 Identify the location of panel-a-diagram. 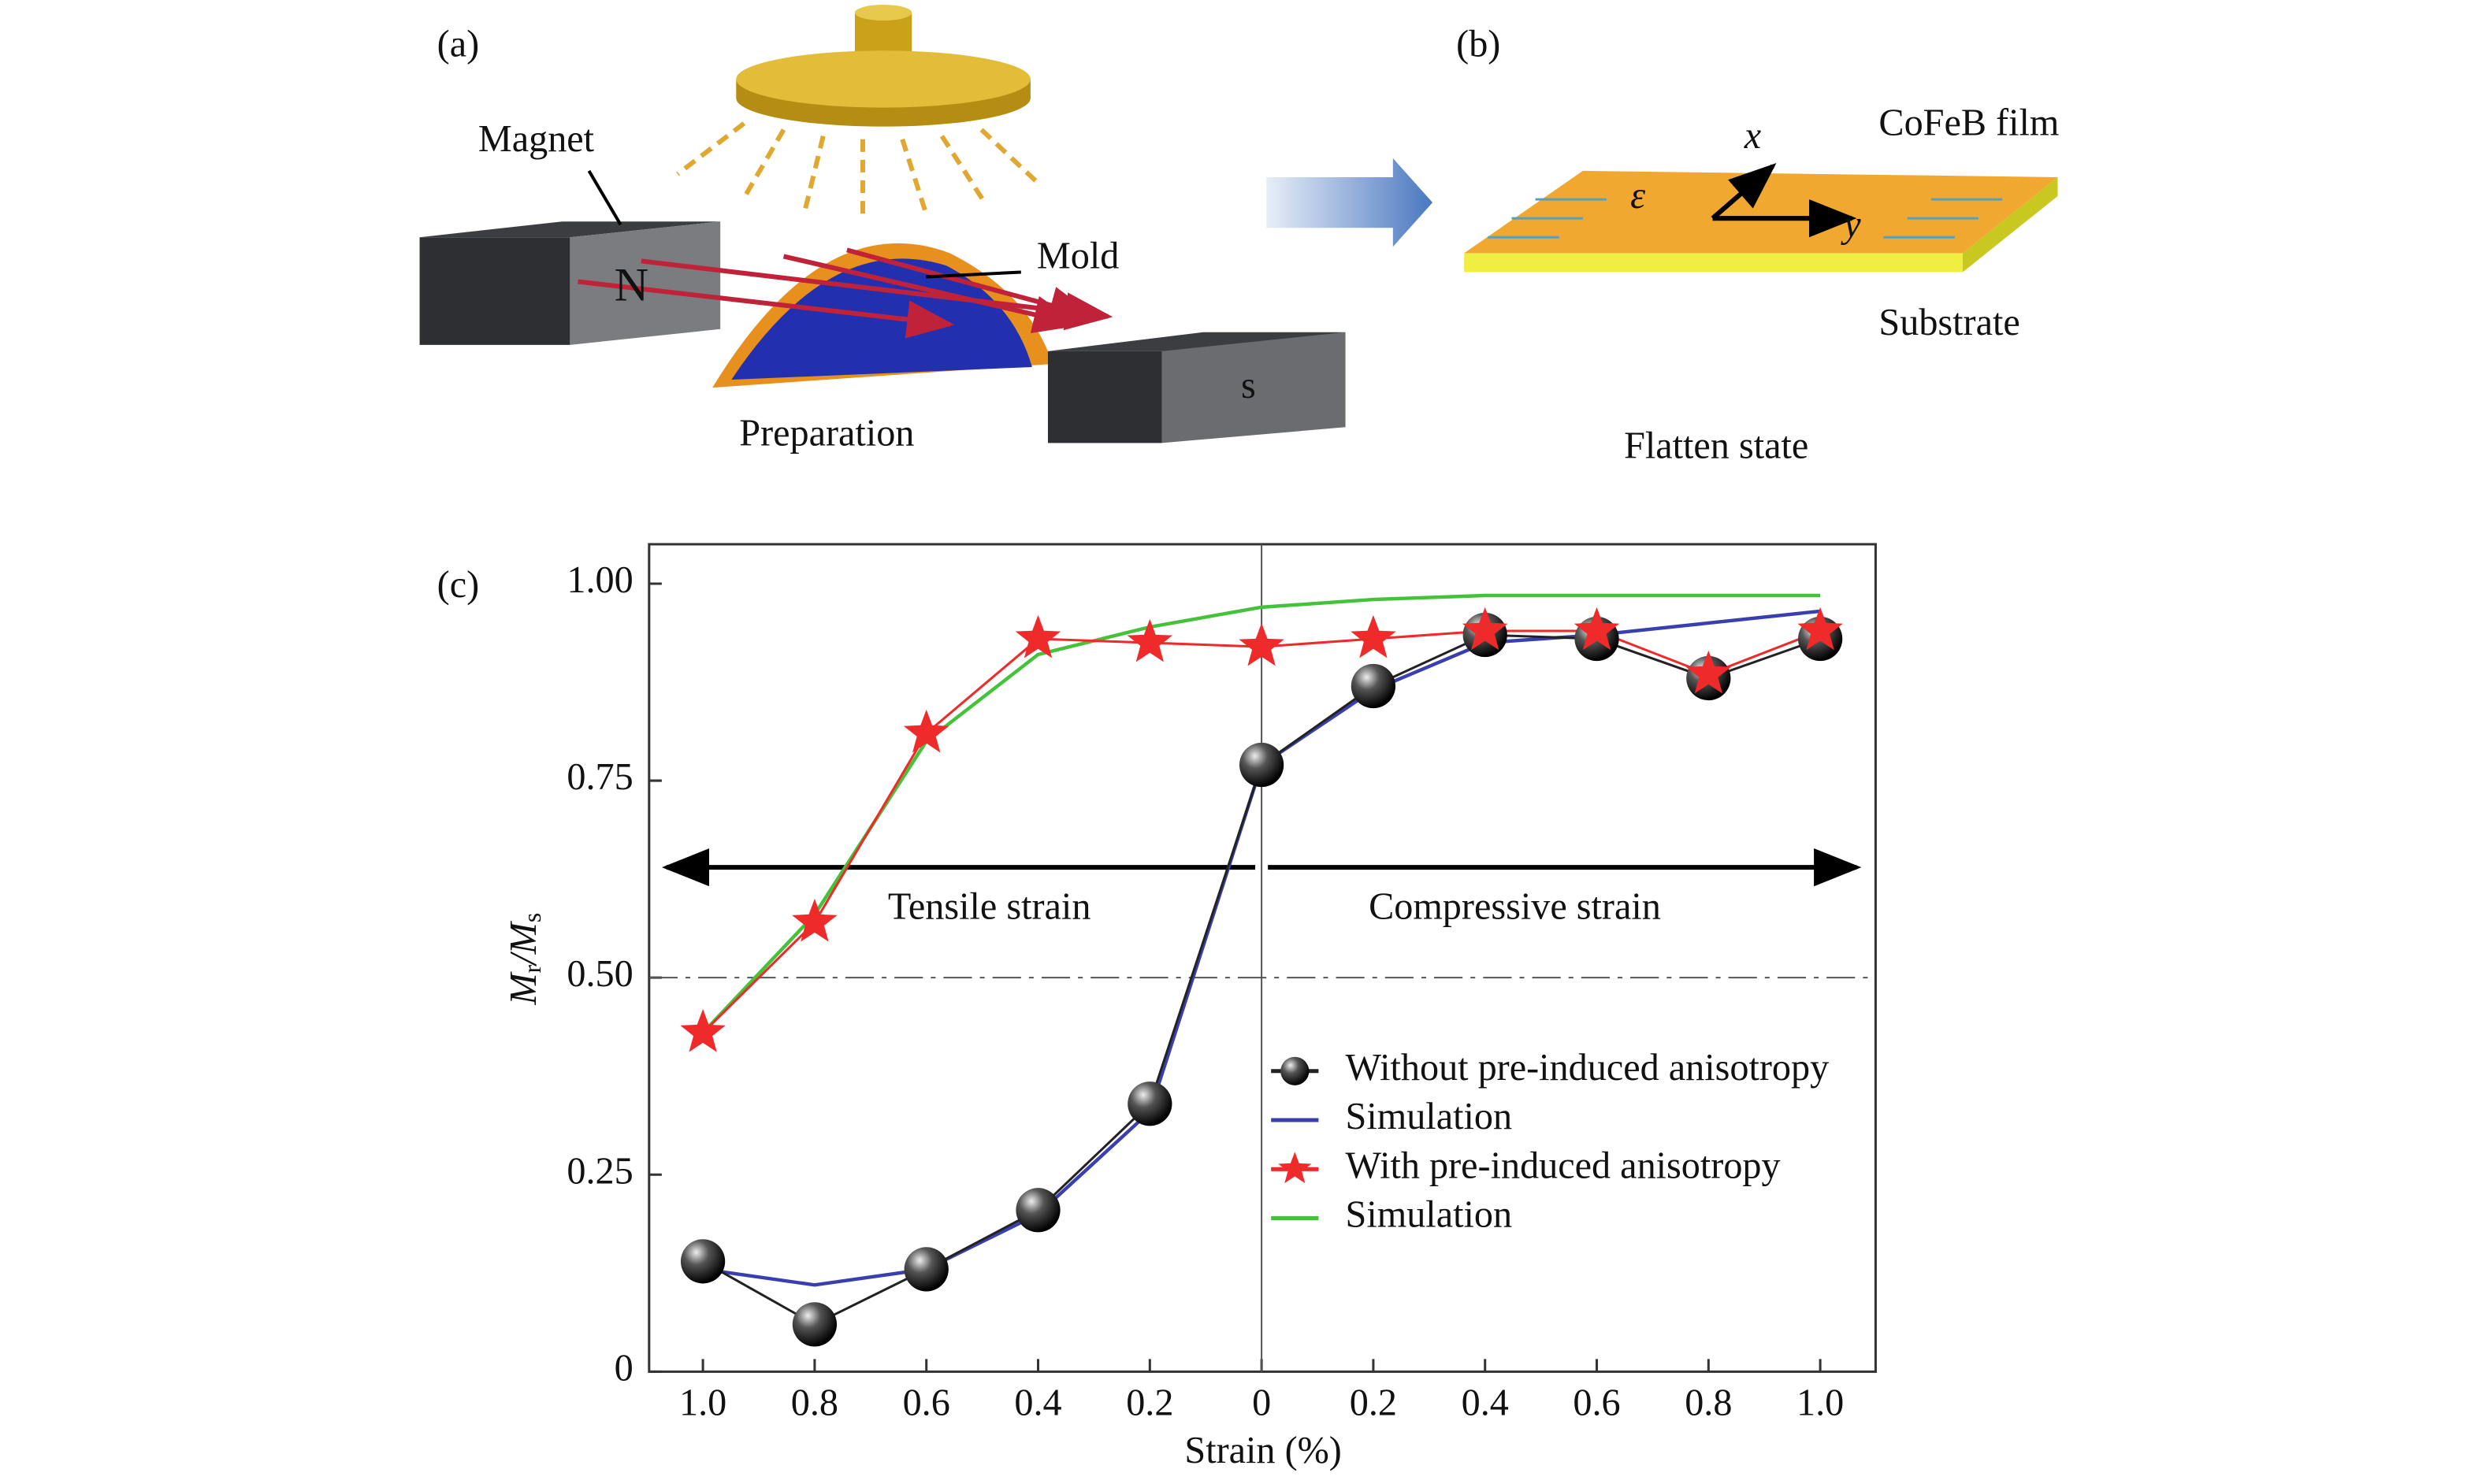
(882, 224).